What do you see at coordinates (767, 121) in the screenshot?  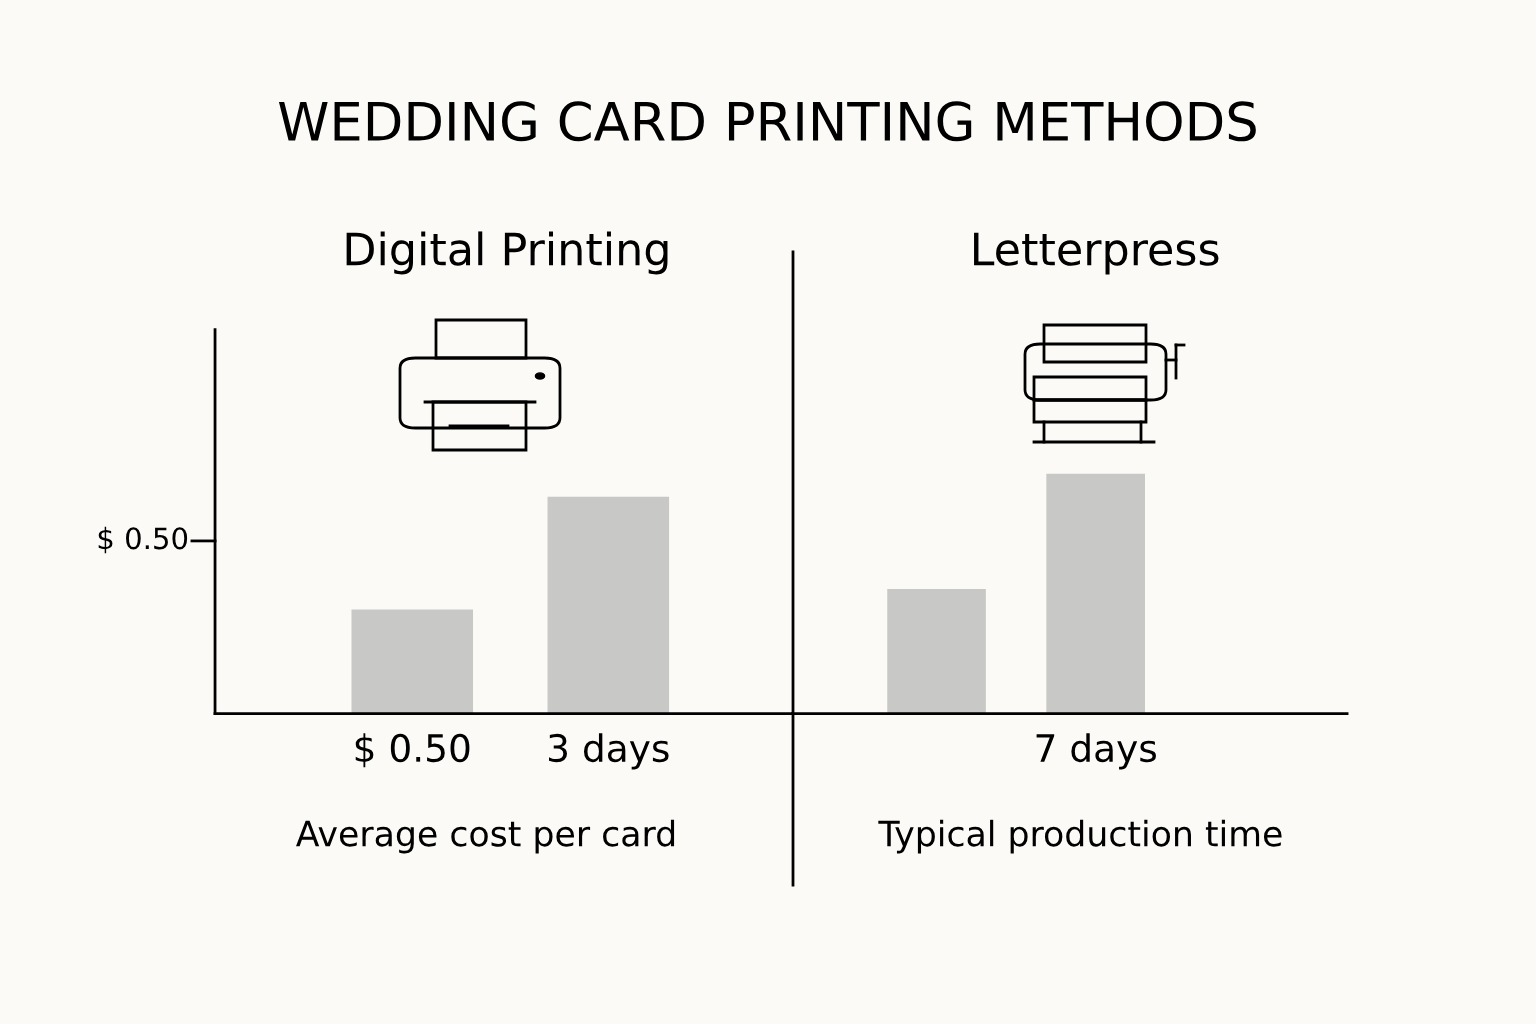 I see `chart-title: WEDDING CARD PRINTING METHODS` at bounding box center [767, 121].